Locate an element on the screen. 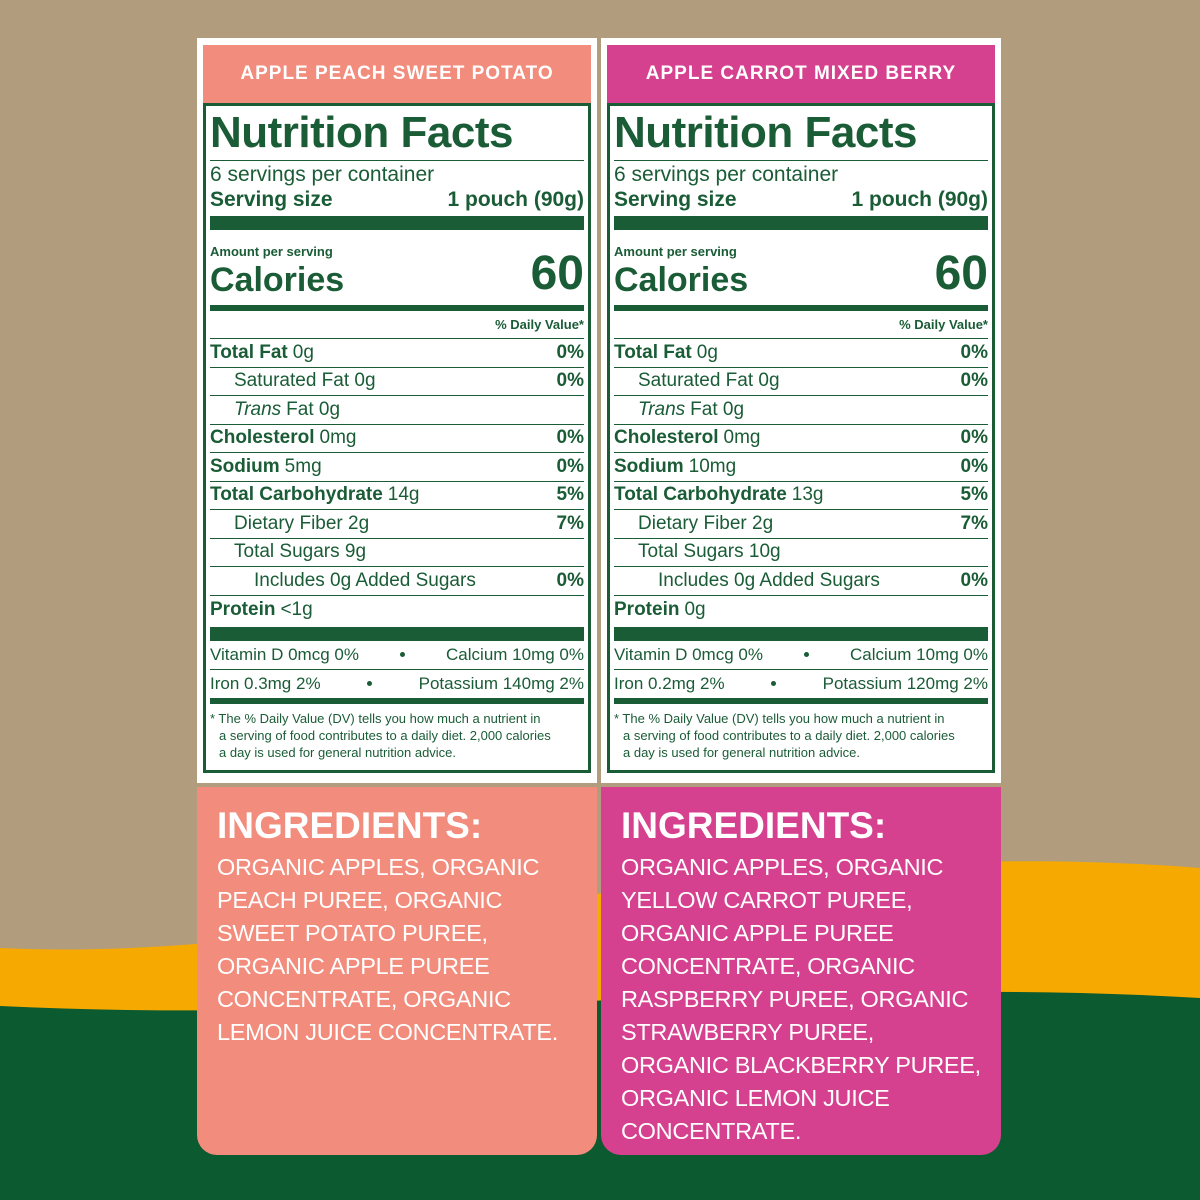  ingredients-line: ORGANIC APPLE PUREE is located at coordinates (757, 933).